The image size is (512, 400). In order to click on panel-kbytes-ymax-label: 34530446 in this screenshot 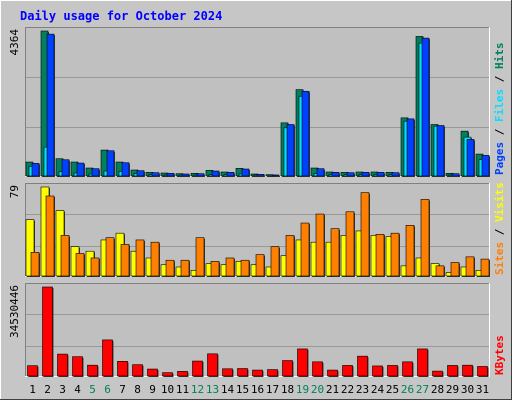, I will do `click(14, 311)`.